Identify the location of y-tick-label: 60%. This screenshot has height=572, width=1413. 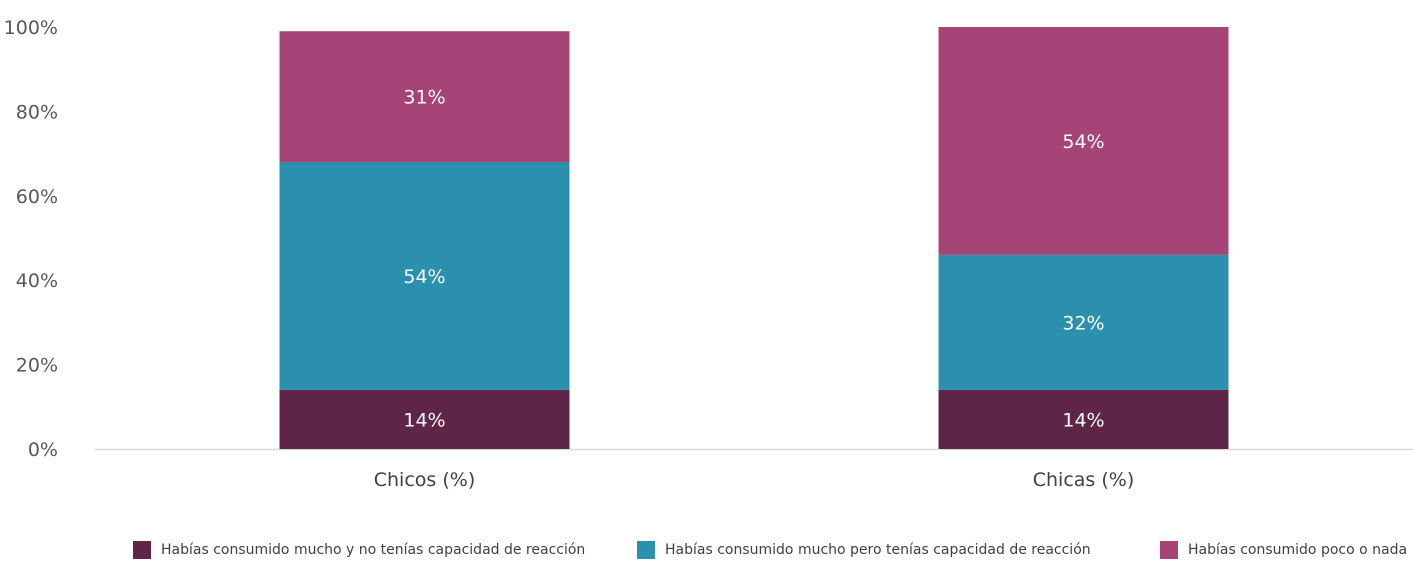
(37, 197).